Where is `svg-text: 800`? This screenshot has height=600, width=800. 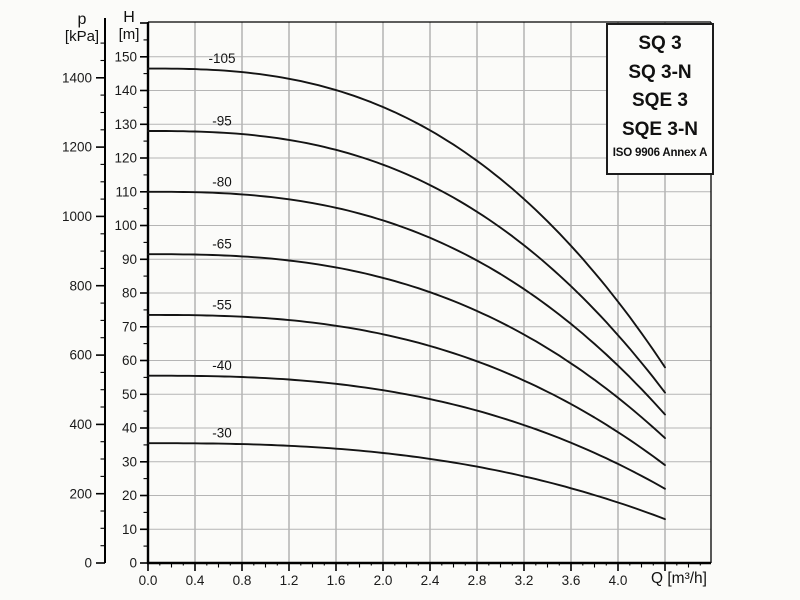 svg-text: 800 is located at coordinates (80, 285).